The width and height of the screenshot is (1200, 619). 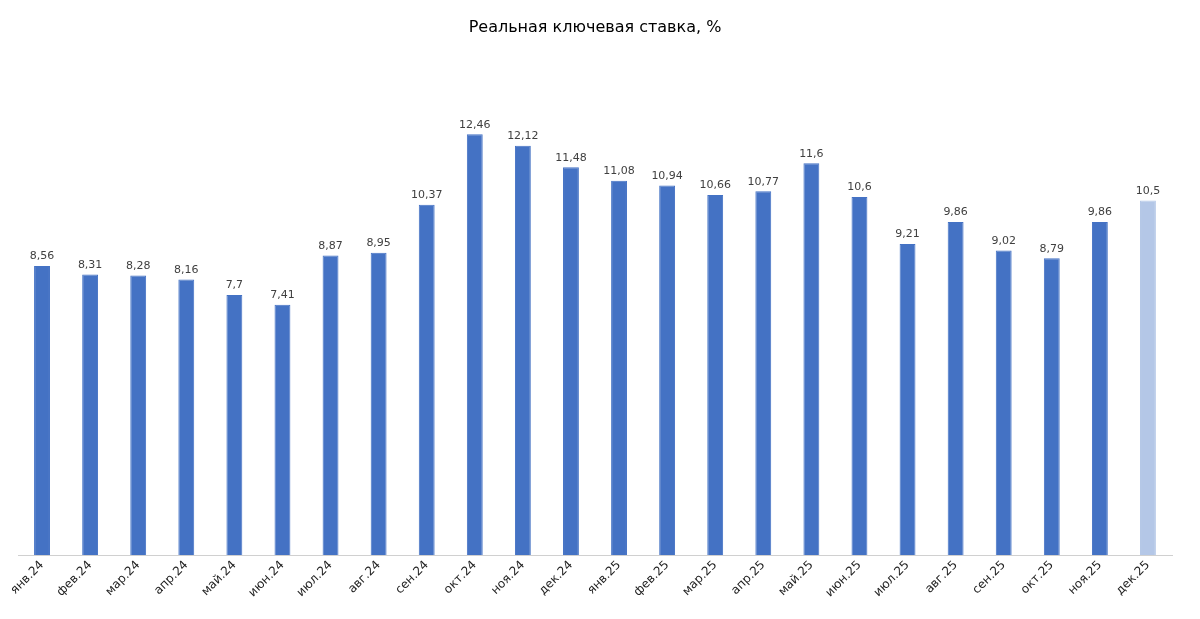 What do you see at coordinates (186, 269) in the screenshot?
I see `data-label: 8,16` at bounding box center [186, 269].